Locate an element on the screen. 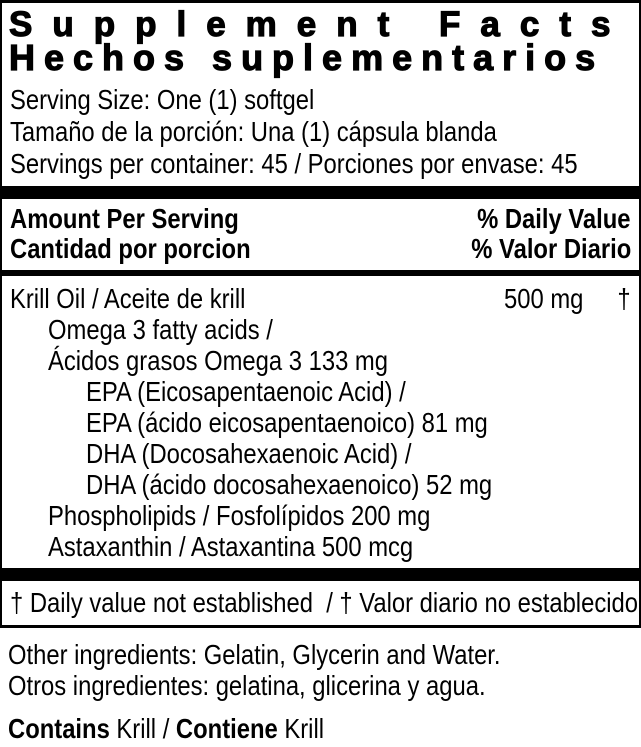 The image size is (641, 747). ingredient-row-phospholipids: Phospholipids / Fosfolípidos 200 mg is located at coordinates (239, 515).